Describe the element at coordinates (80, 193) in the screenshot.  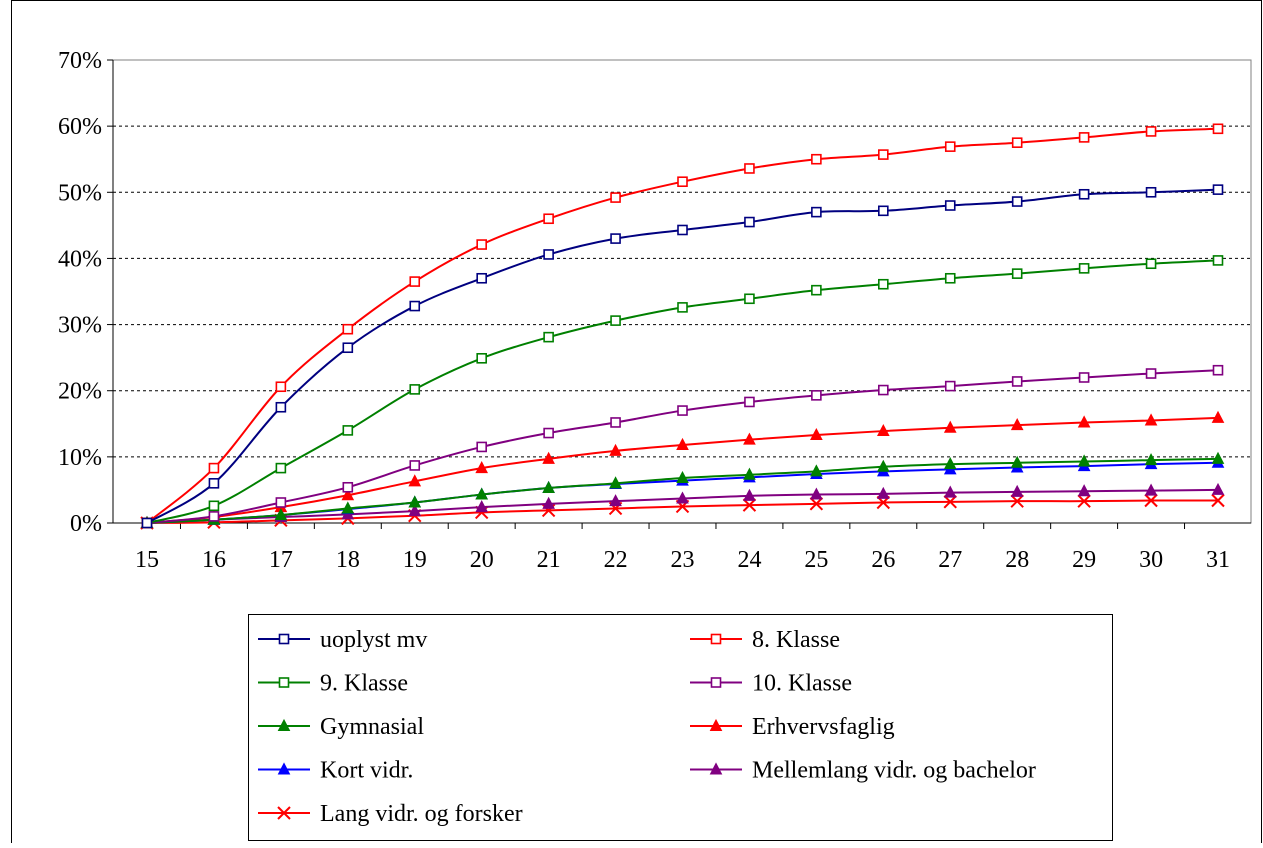
I see `y-tick-label: 50%` at that location.